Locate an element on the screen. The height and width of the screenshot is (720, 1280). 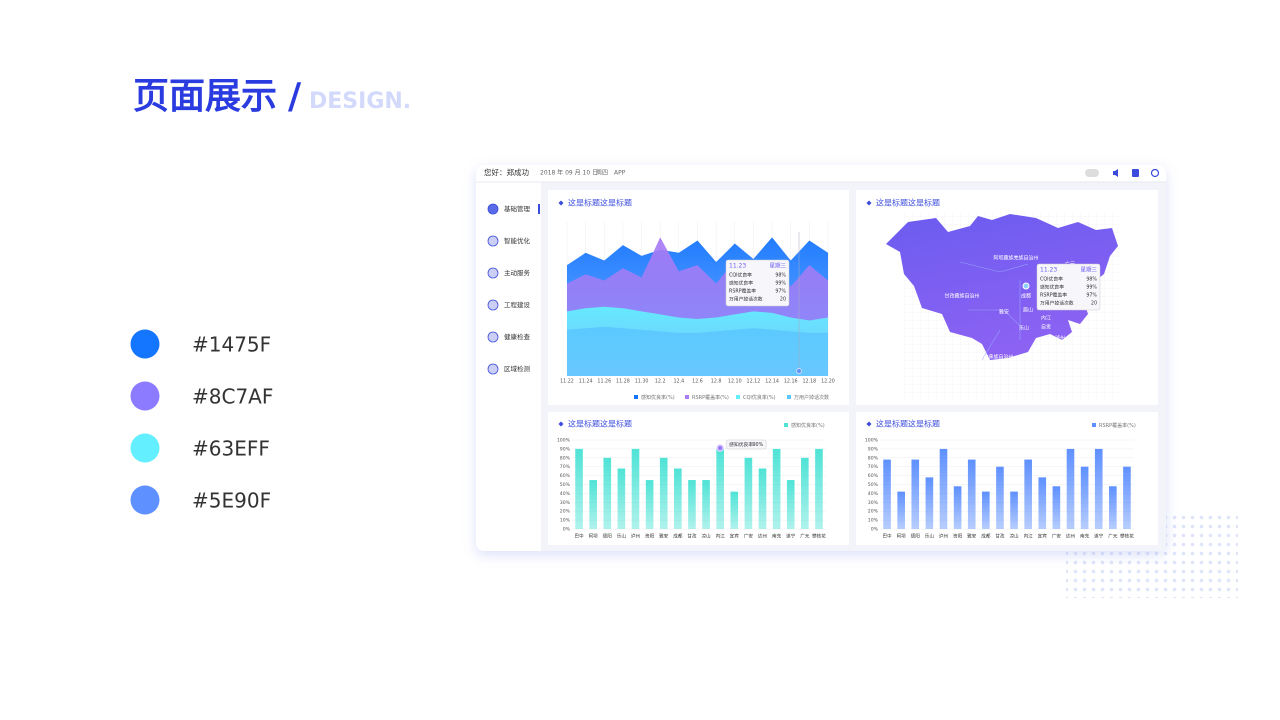
map-label: 眉山 is located at coordinates (1028, 310).